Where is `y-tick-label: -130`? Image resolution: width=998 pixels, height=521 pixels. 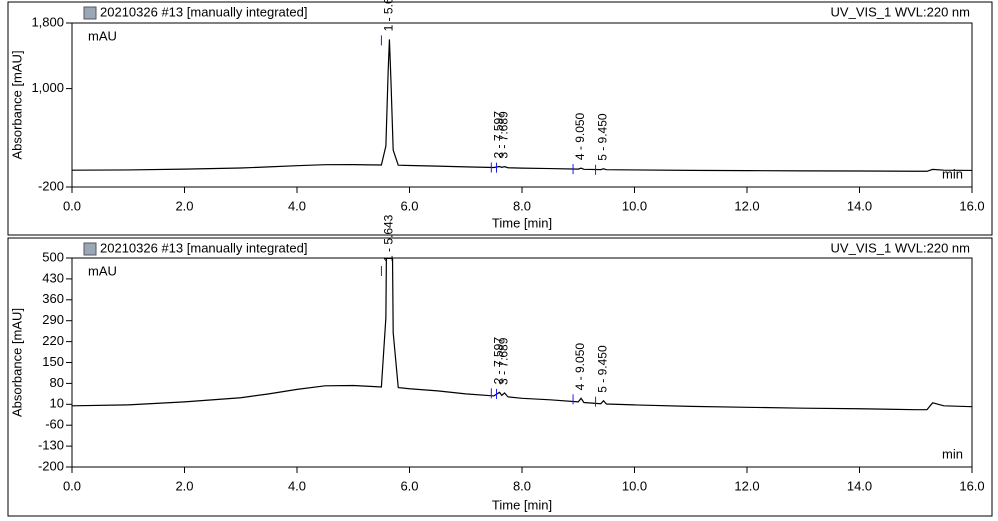 y-tick-label: -130 is located at coordinates (51, 445).